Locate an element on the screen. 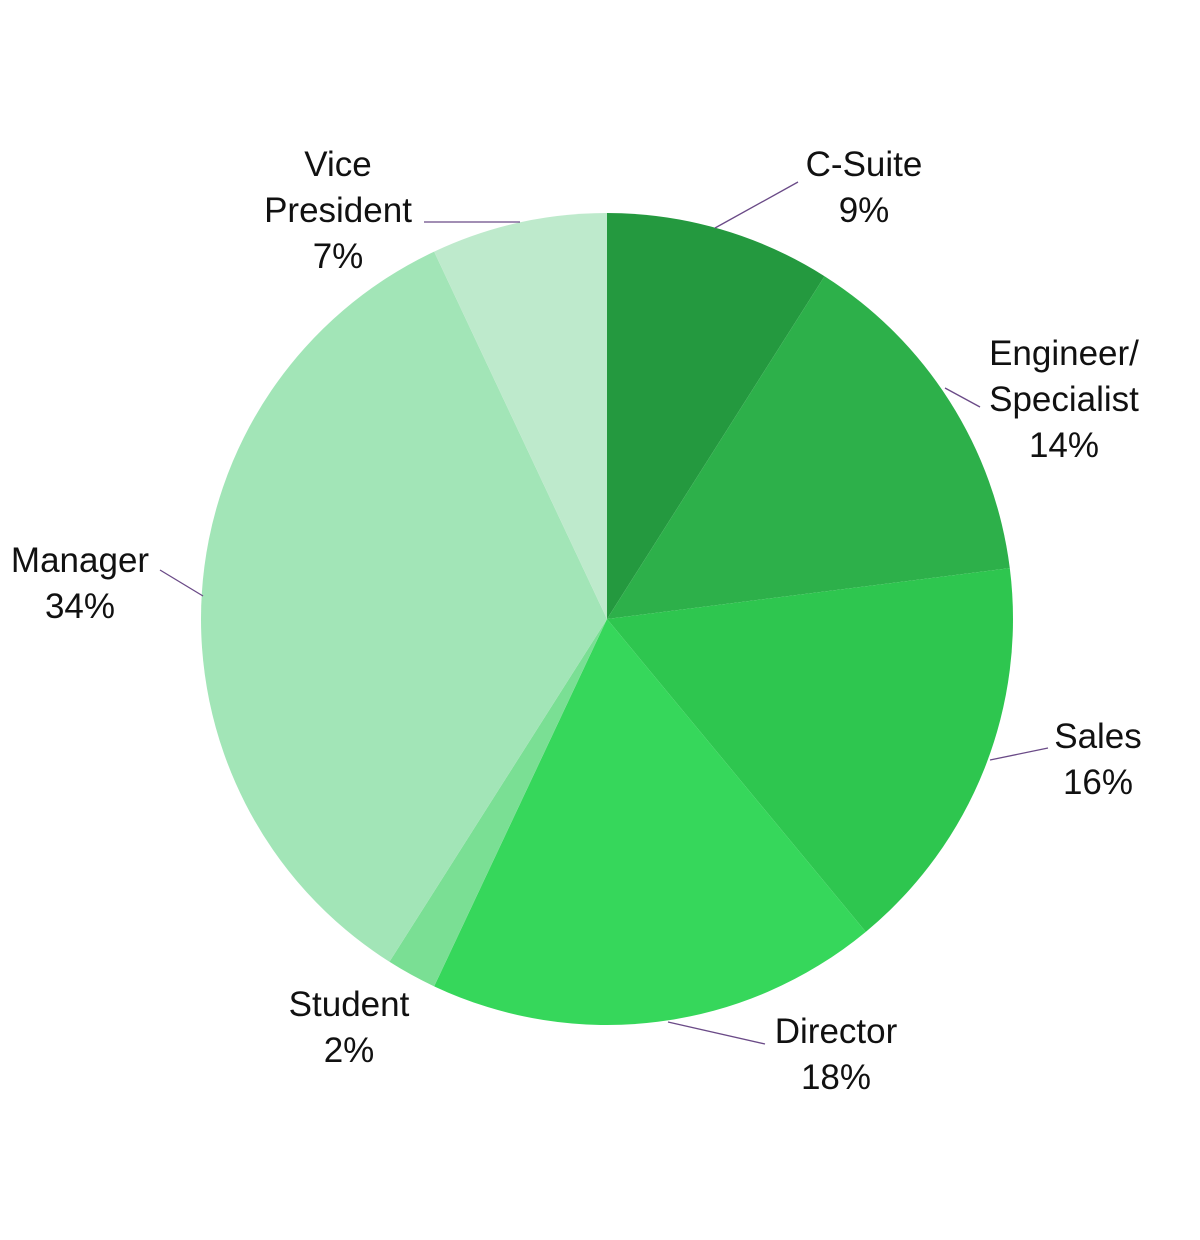 This screenshot has height=1240, width=1200. leader-line-director is located at coordinates (716, 1033).